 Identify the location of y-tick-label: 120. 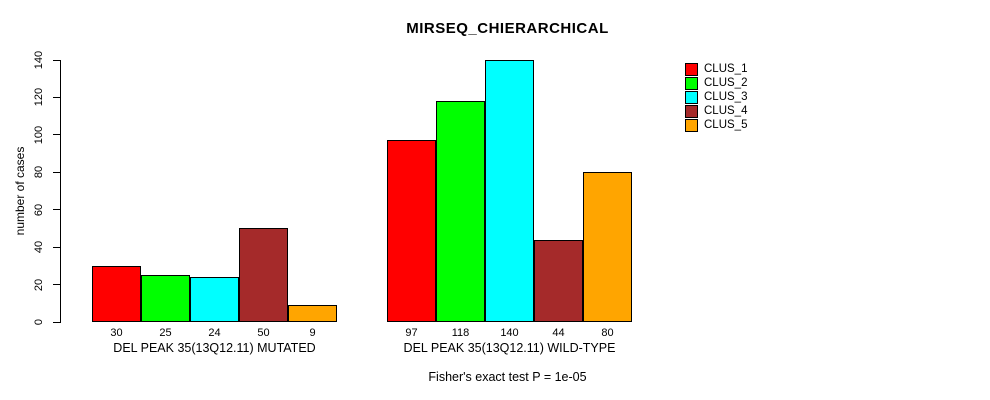
(39, 97).